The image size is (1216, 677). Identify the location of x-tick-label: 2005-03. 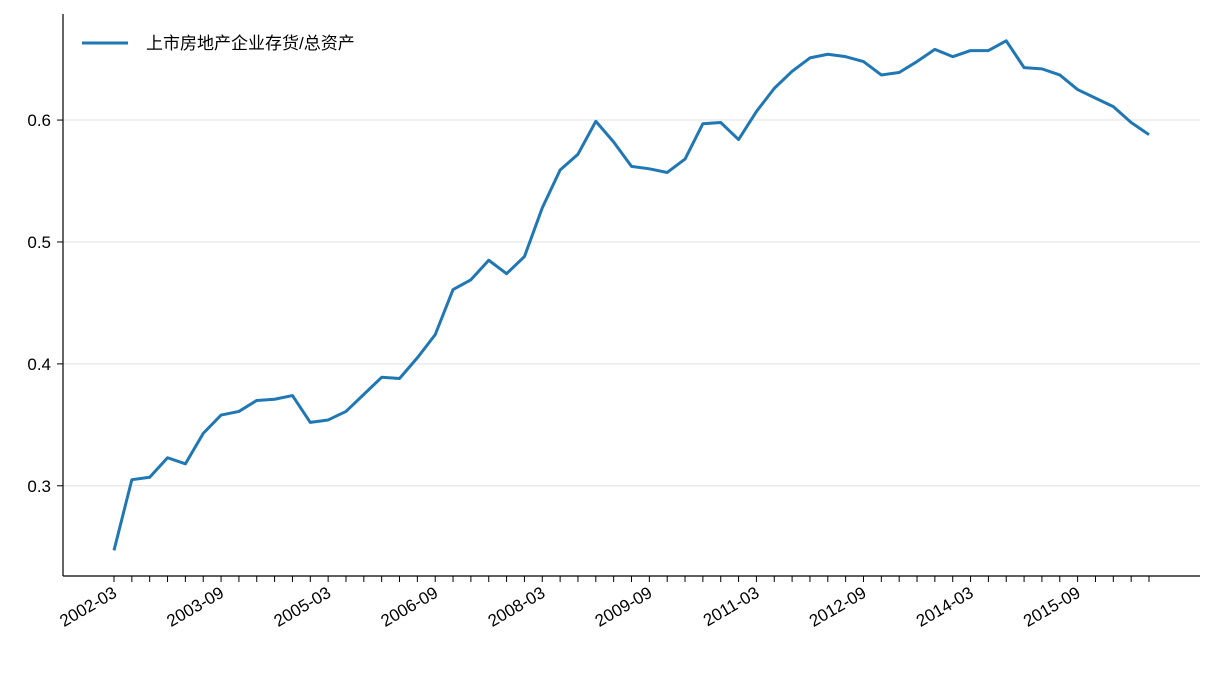
(303, 607).